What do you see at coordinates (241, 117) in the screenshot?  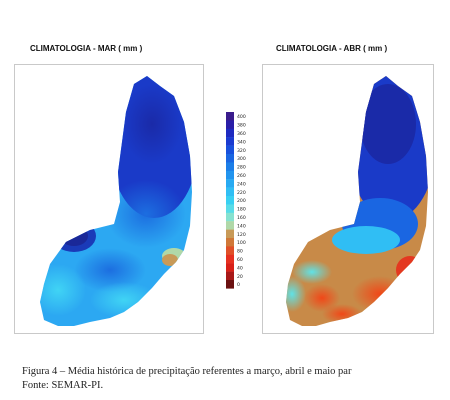 I see `colorbar-tick-label: 400` at bounding box center [241, 117].